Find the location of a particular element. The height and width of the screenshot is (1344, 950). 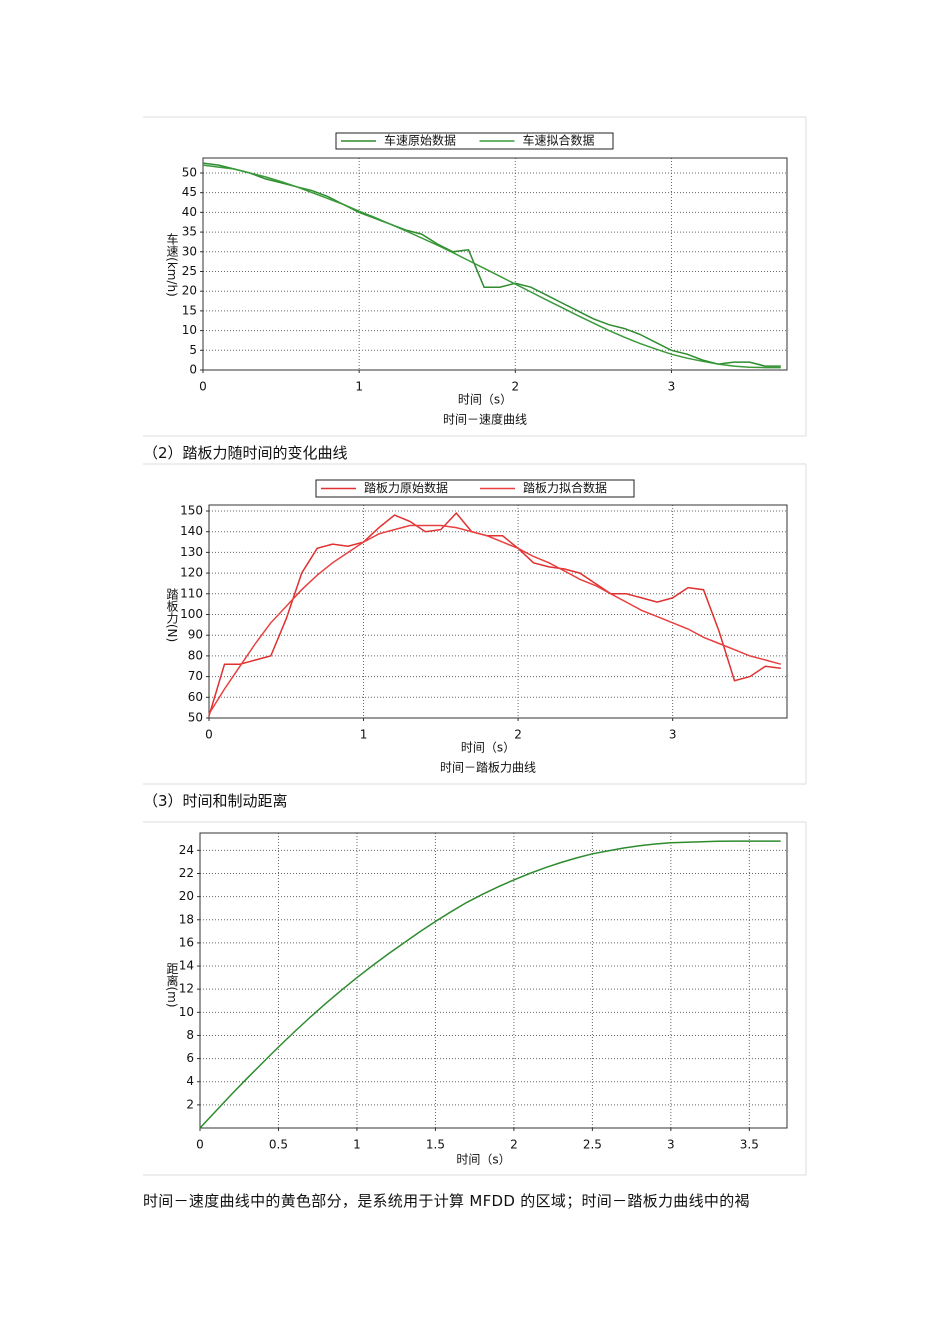

y-tick-label: 40 is located at coordinates (189, 212).